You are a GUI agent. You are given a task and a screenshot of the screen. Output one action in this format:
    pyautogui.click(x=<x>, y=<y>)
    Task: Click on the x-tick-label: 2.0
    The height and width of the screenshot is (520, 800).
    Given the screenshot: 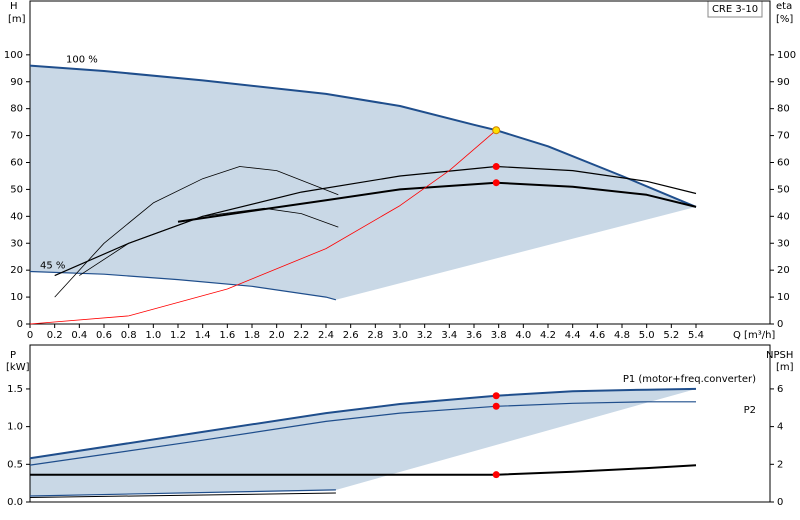 What is the action you would take?
    pyautogui.click(x=277, y=335)
    